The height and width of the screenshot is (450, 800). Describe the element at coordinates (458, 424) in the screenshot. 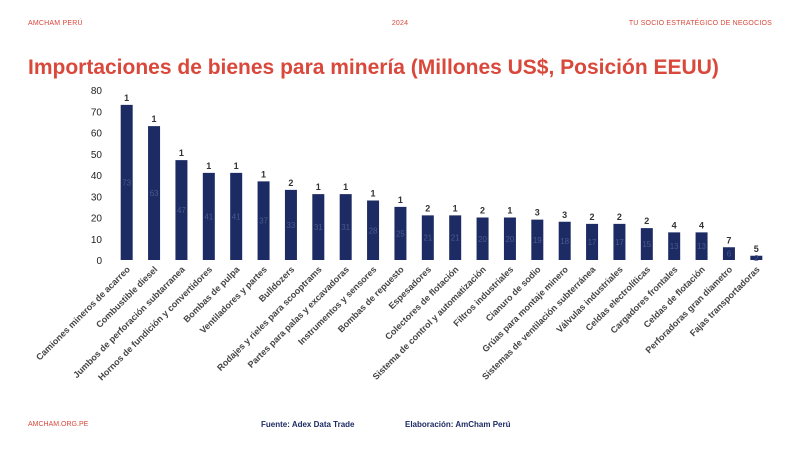

I see `footer-elaboration: Elaboración: AmCham Perú` at that location.